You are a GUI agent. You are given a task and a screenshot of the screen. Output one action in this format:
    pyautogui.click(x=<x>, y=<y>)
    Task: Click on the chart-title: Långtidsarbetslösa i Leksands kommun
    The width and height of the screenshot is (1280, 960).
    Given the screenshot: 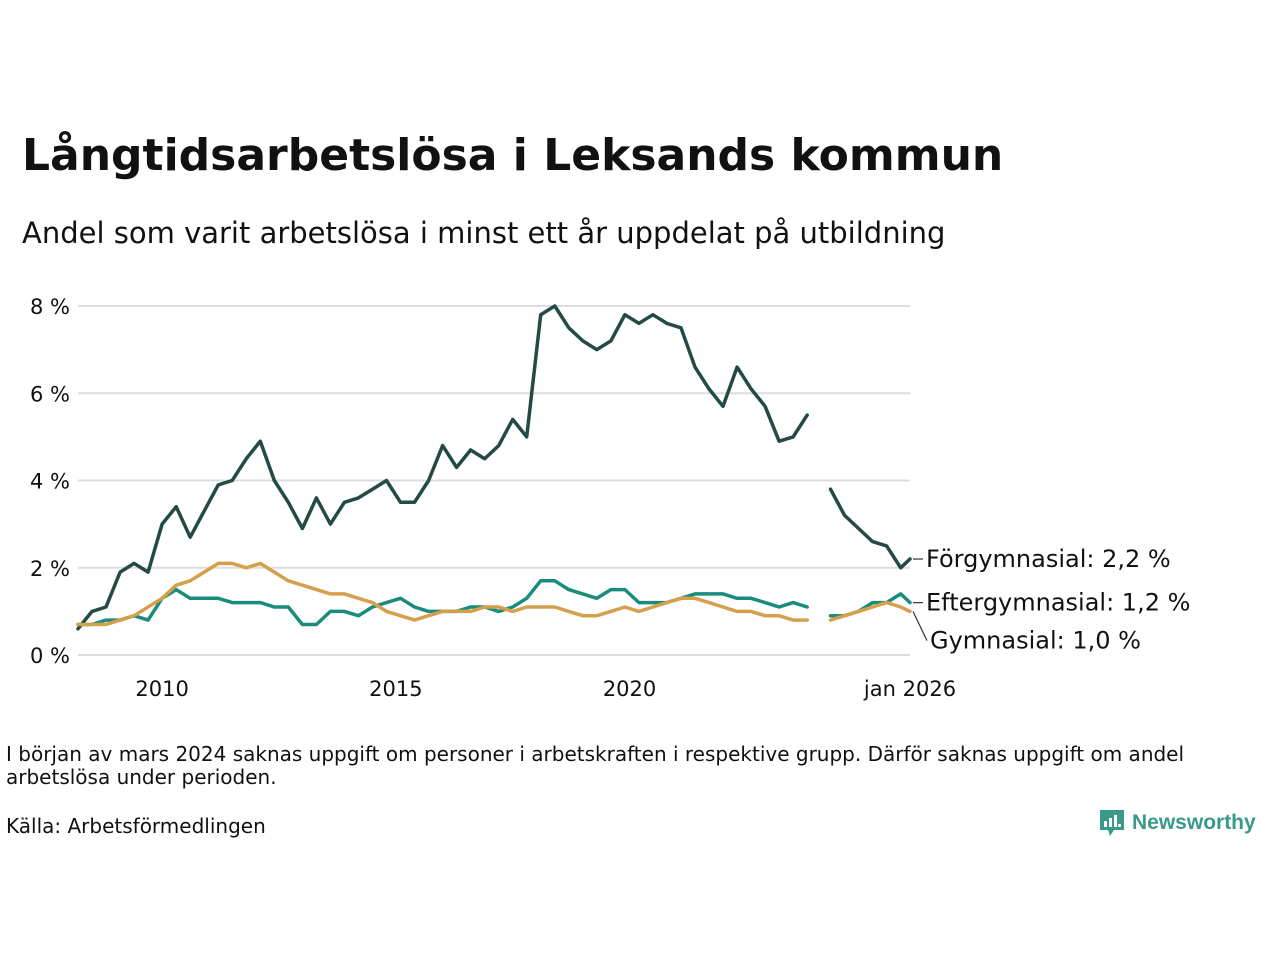 What is the action you would take?
    pyautogui.click(x=513, y=155)
    